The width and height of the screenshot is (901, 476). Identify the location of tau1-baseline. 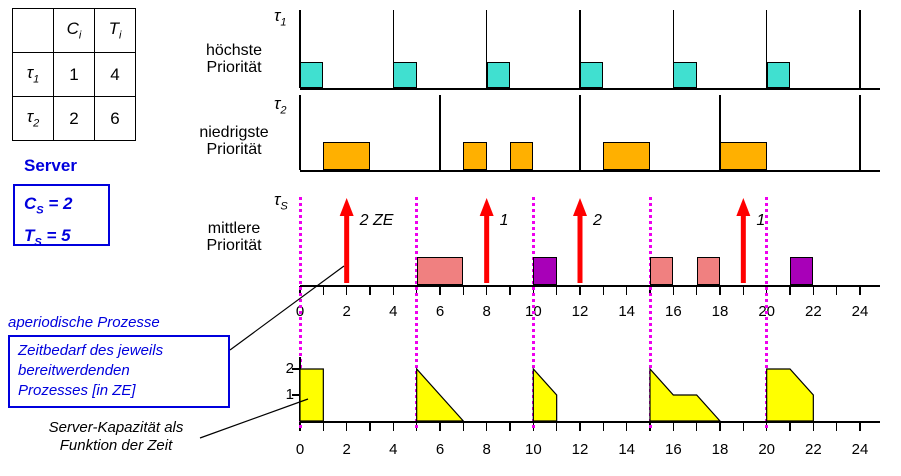
(590, 89).